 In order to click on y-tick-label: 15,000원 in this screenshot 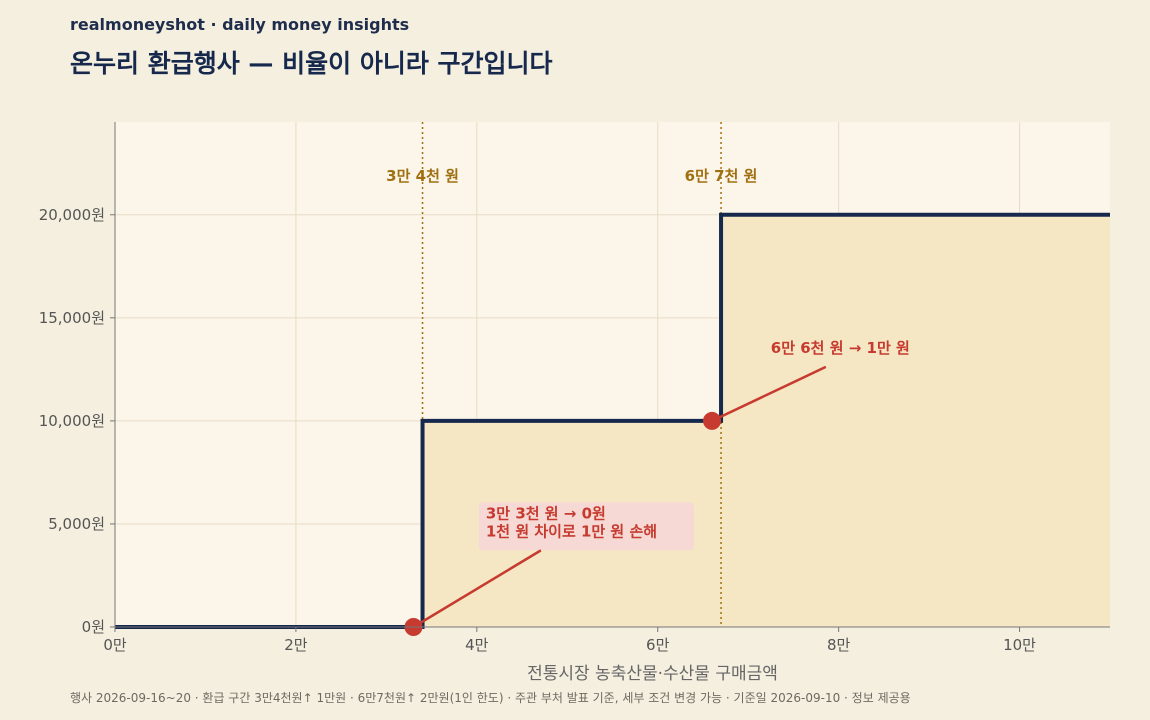, I will do `click(72, 318)`.